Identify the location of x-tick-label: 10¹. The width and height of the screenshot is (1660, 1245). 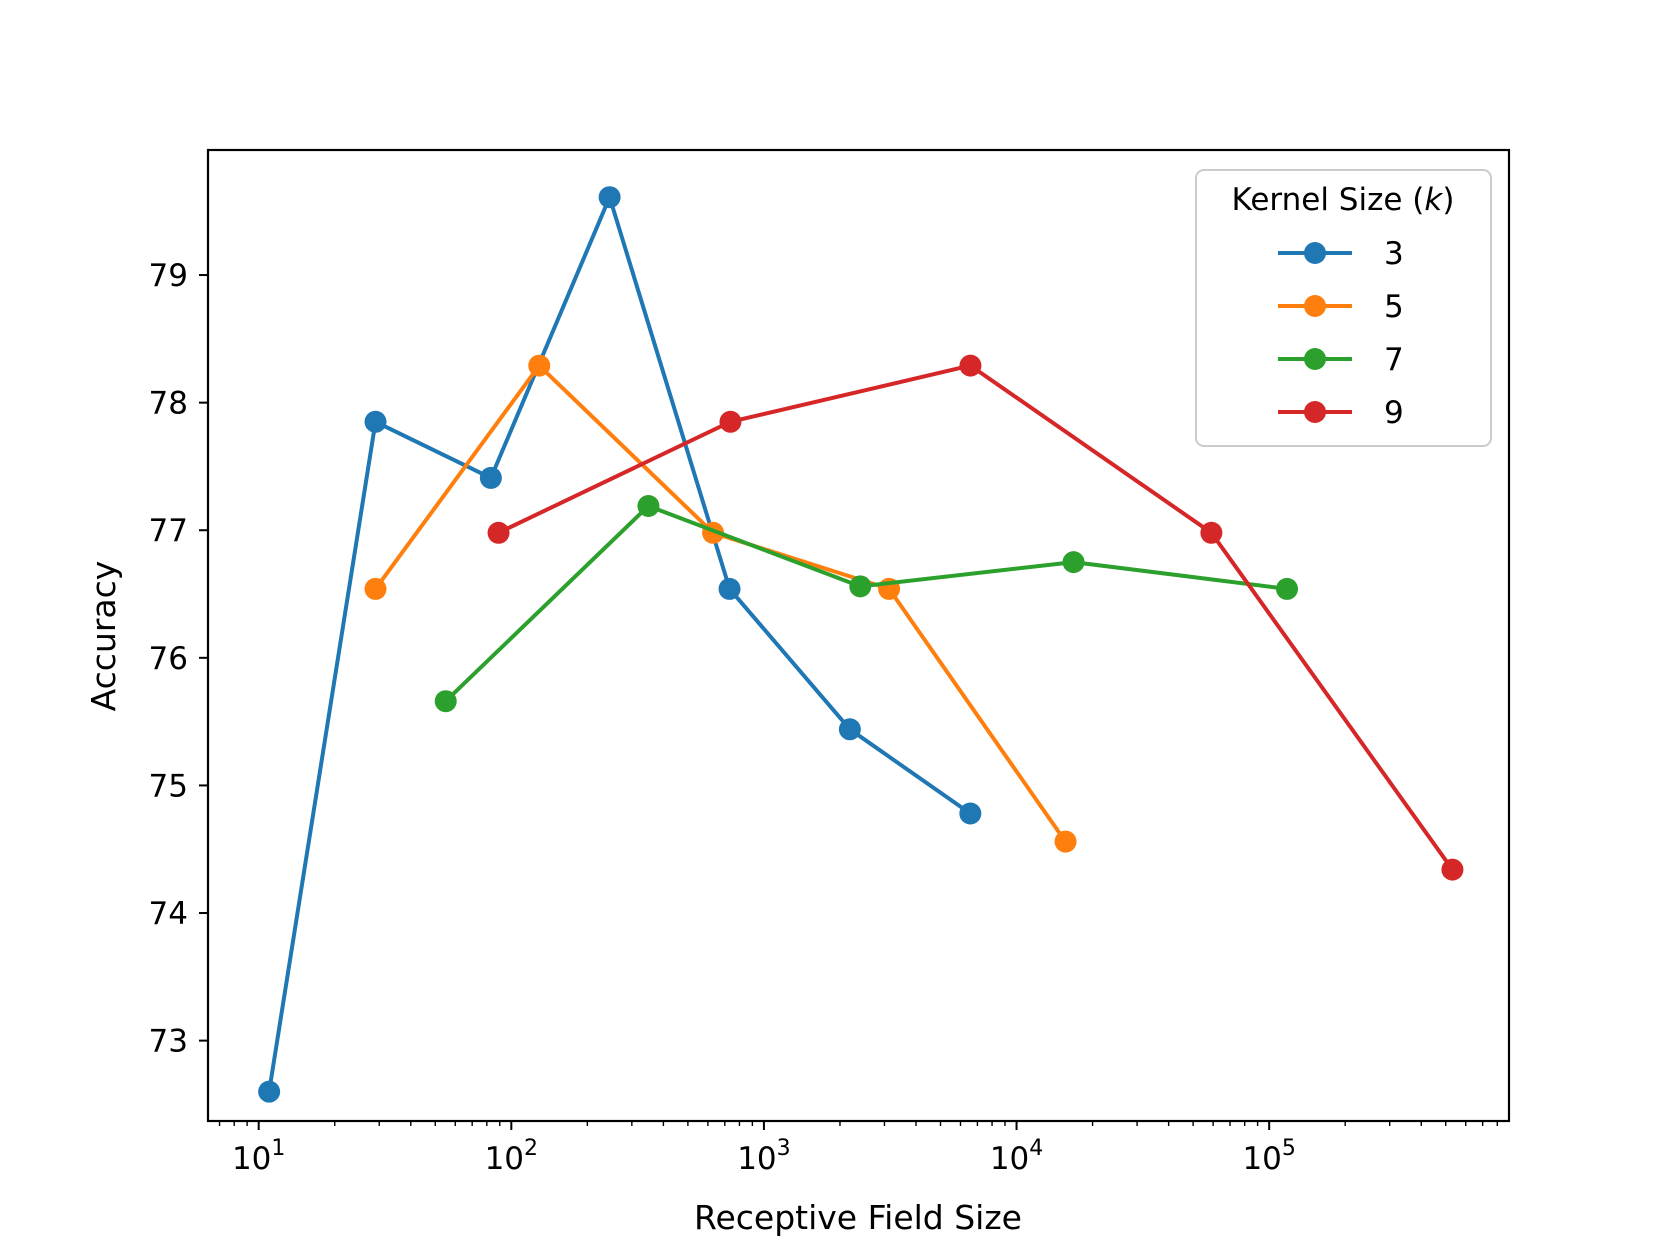
(258, 1156).